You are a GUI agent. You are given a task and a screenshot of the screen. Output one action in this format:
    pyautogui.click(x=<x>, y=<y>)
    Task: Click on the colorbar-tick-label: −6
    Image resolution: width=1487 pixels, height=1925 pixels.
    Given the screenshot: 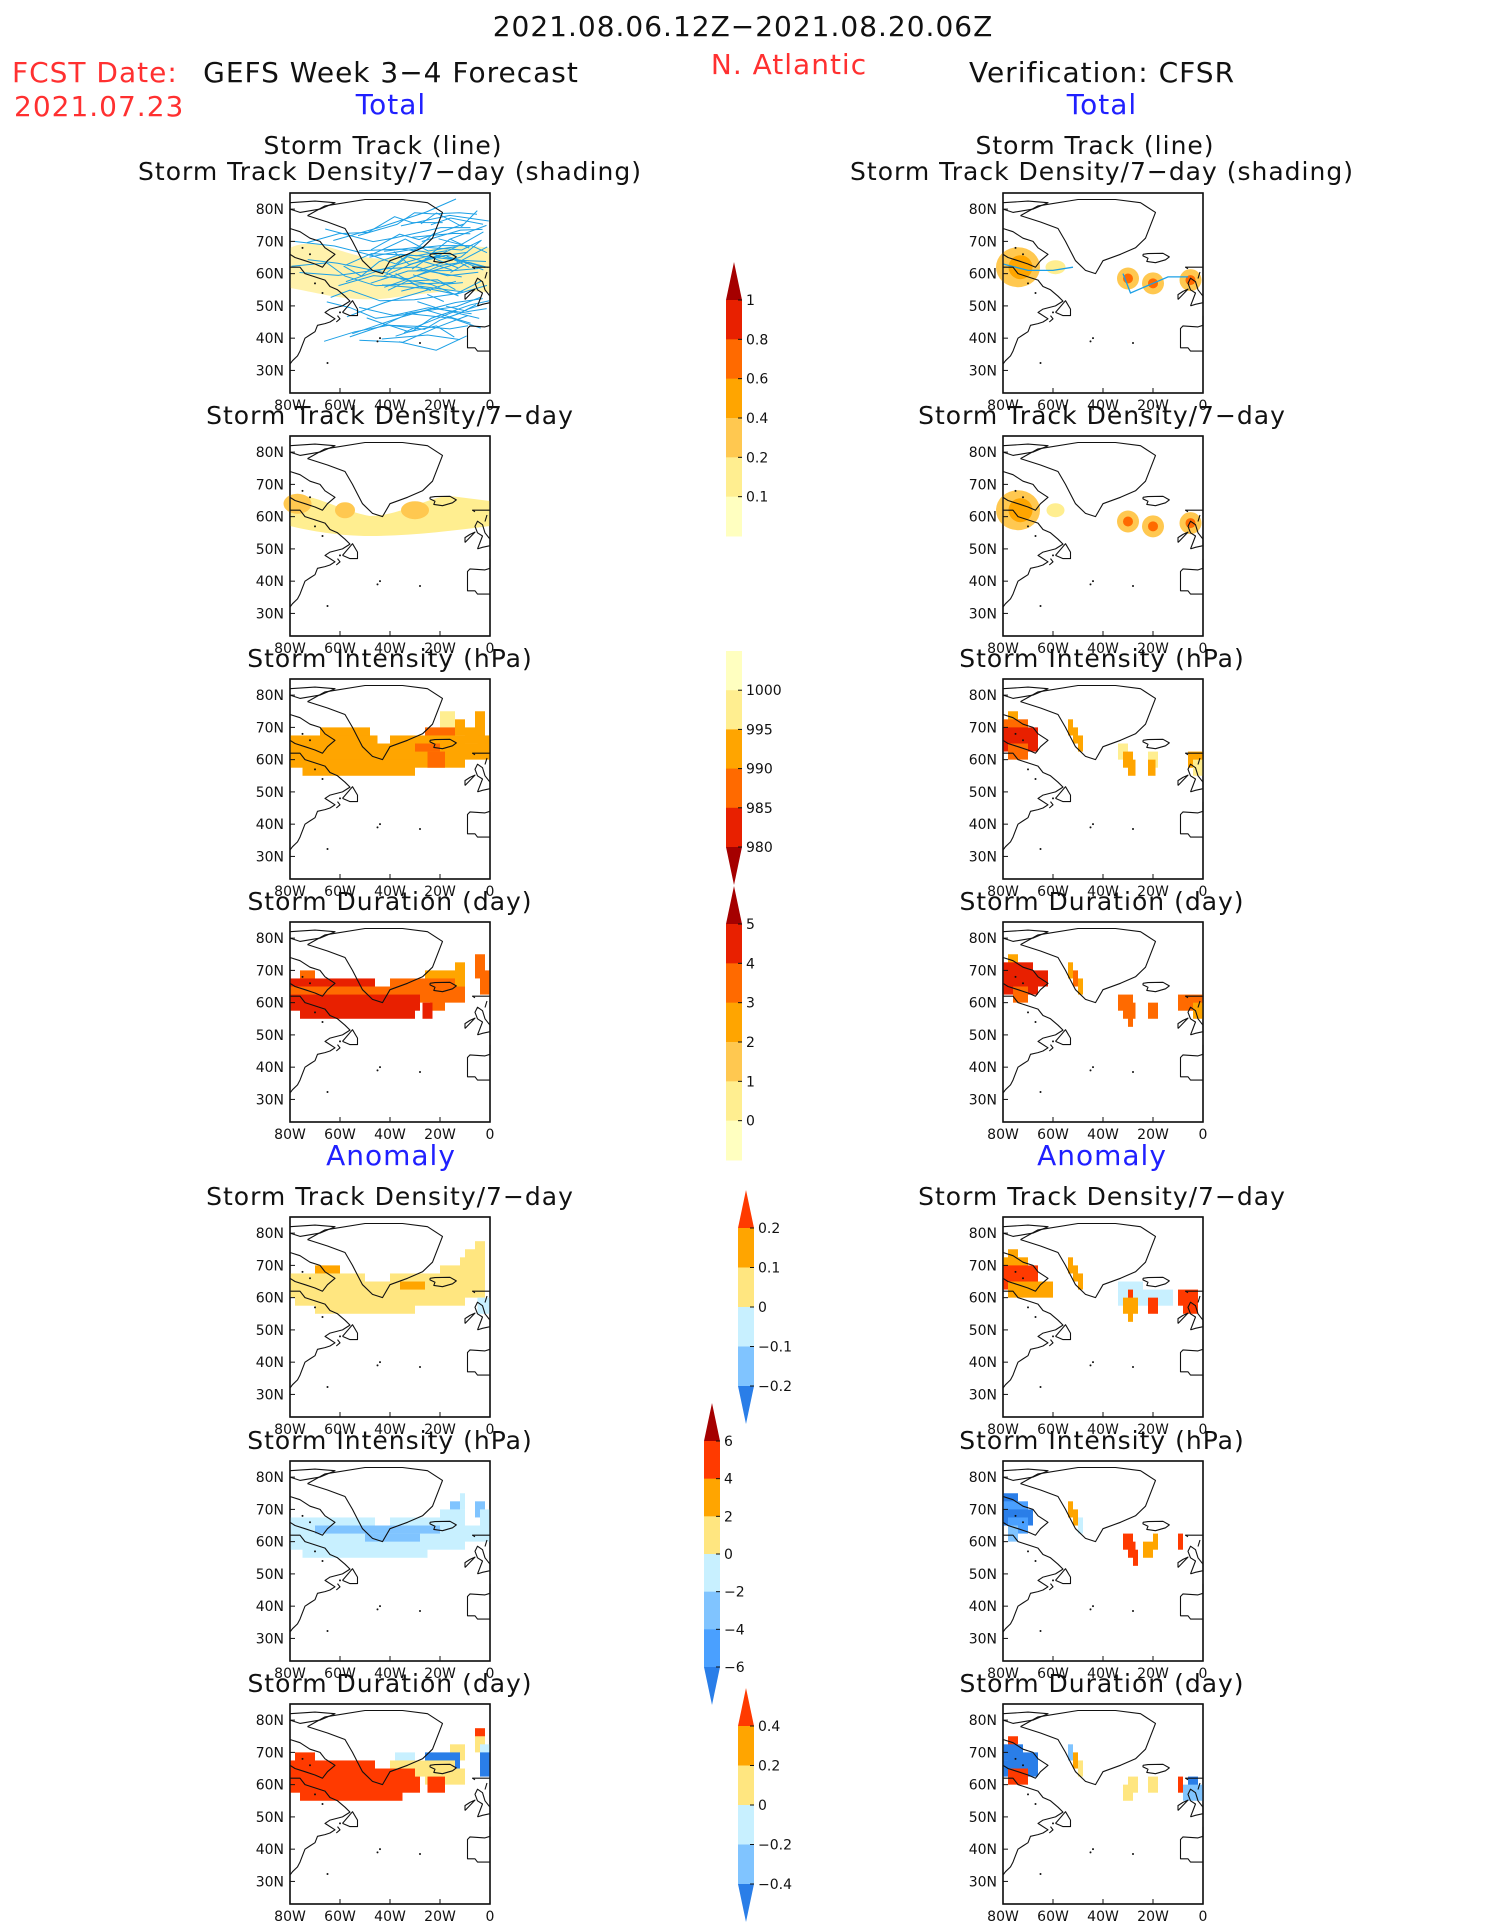 What is the action you would take?
    pyautogui.click(x=734, y=1668)
    